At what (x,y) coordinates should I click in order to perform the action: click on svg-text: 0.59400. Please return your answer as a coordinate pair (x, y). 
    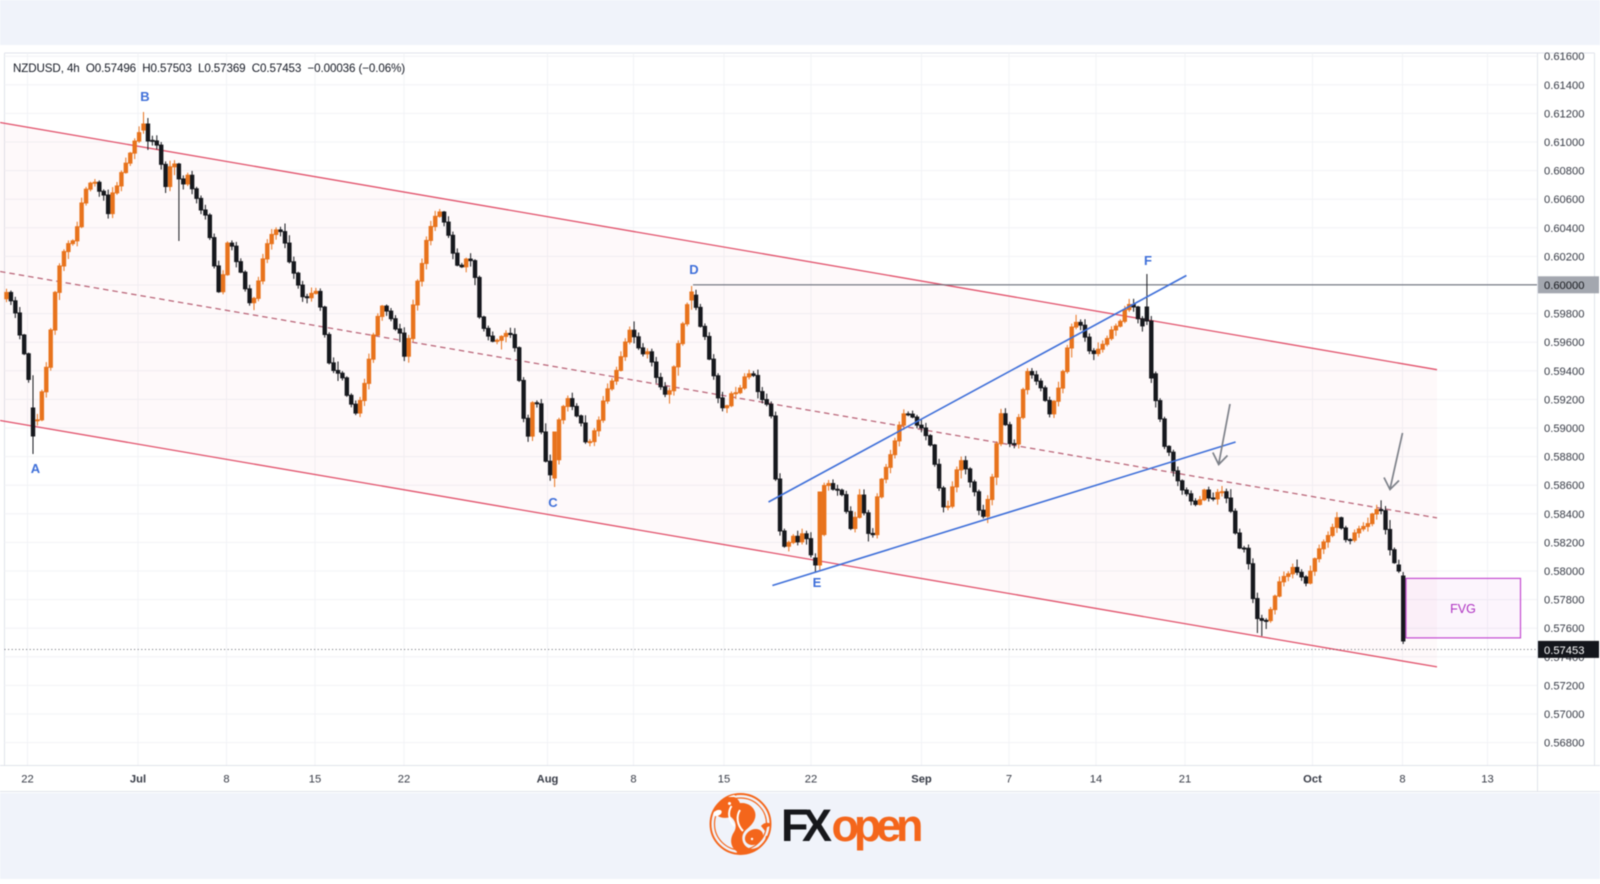
    Looking at the image, I should click on (1564, 372).